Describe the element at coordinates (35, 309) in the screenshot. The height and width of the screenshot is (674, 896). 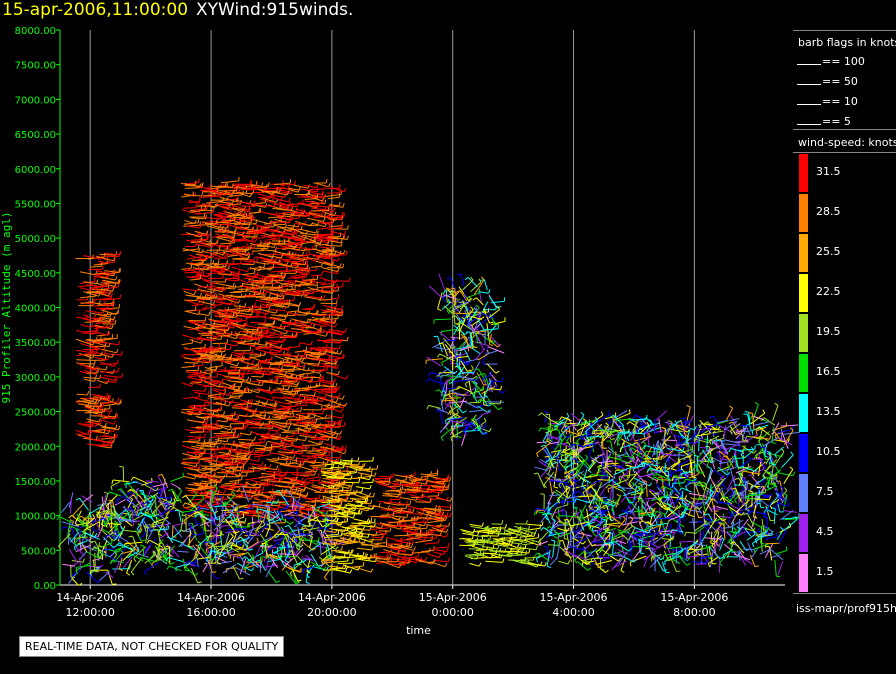
I see `y-tick-label: 4000.00` at that location.